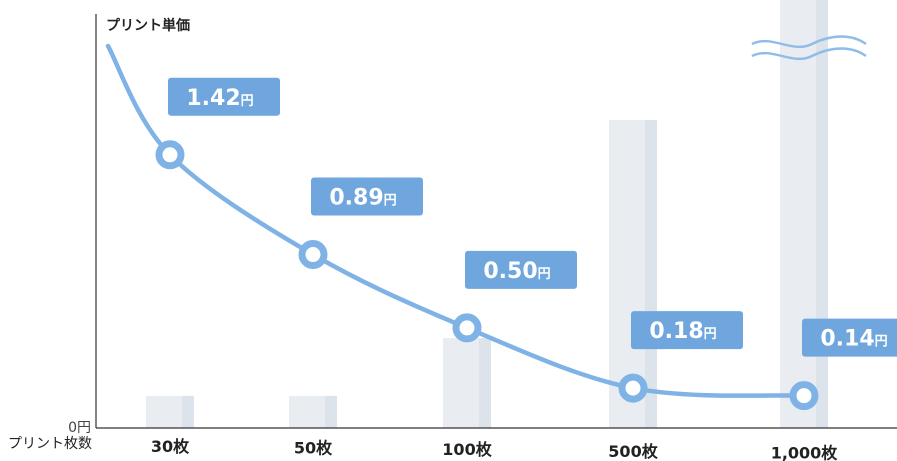 Image resolution: width=897 pixels, height=461 pixels. I want to click on data-label-unit-2: 円, so click(544, 274).